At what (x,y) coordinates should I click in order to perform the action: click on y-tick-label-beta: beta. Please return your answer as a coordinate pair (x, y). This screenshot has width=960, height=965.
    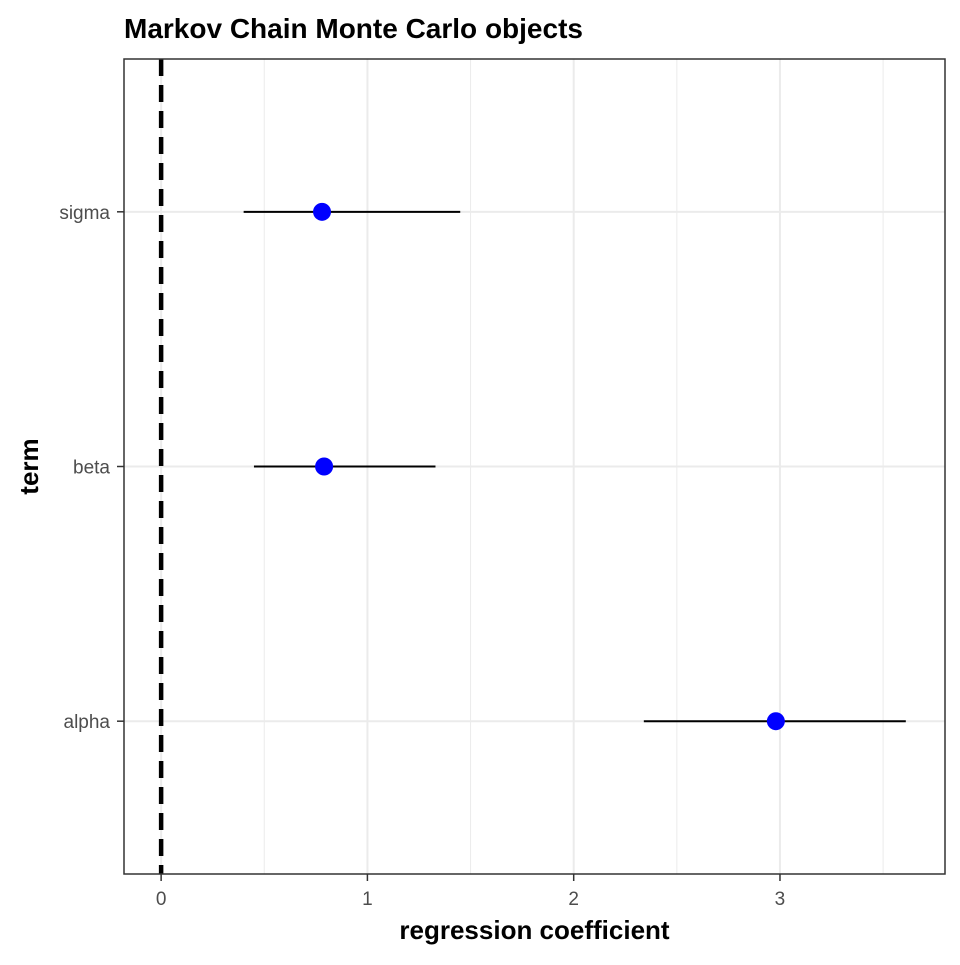
    Looking at the image, I should click on (91, 468).